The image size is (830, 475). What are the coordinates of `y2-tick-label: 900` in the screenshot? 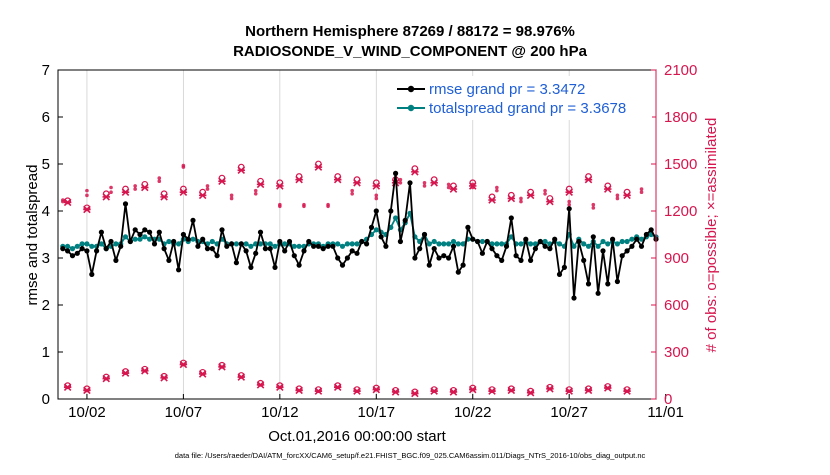 It's located at (676, 258).